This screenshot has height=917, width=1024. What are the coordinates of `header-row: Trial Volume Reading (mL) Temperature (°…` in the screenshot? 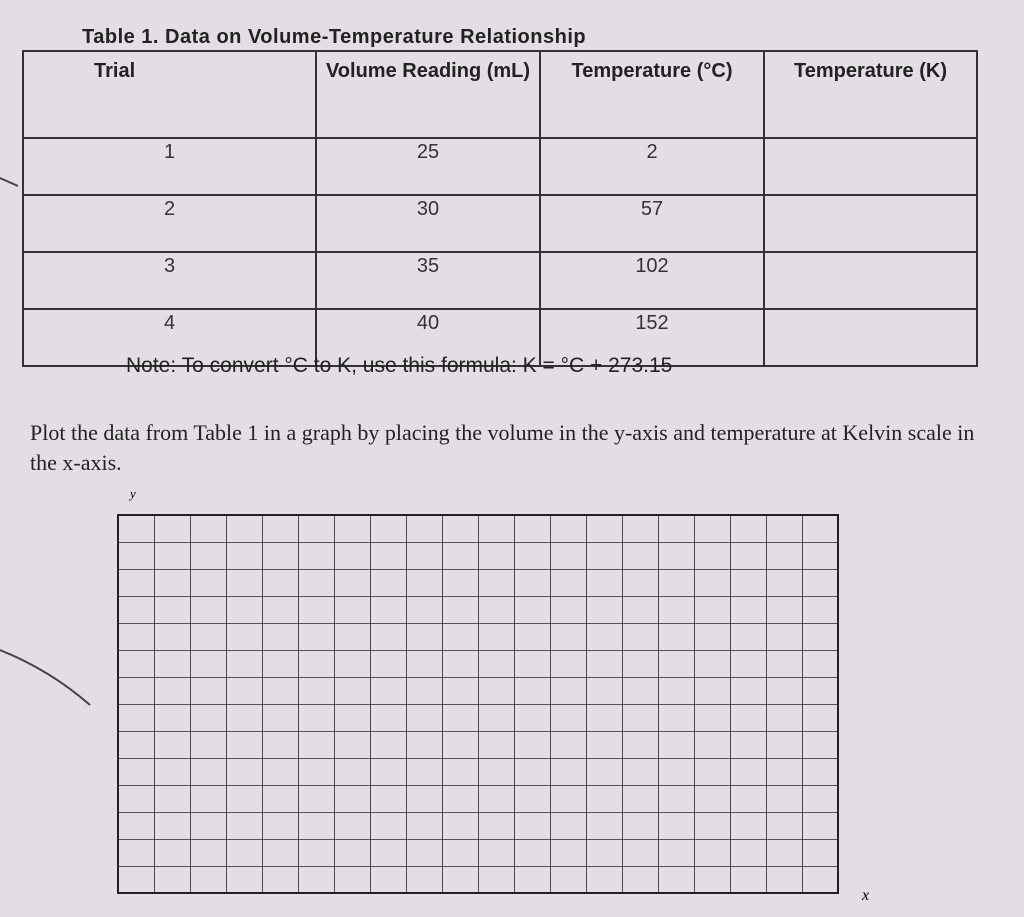 It's located at (500, 94).